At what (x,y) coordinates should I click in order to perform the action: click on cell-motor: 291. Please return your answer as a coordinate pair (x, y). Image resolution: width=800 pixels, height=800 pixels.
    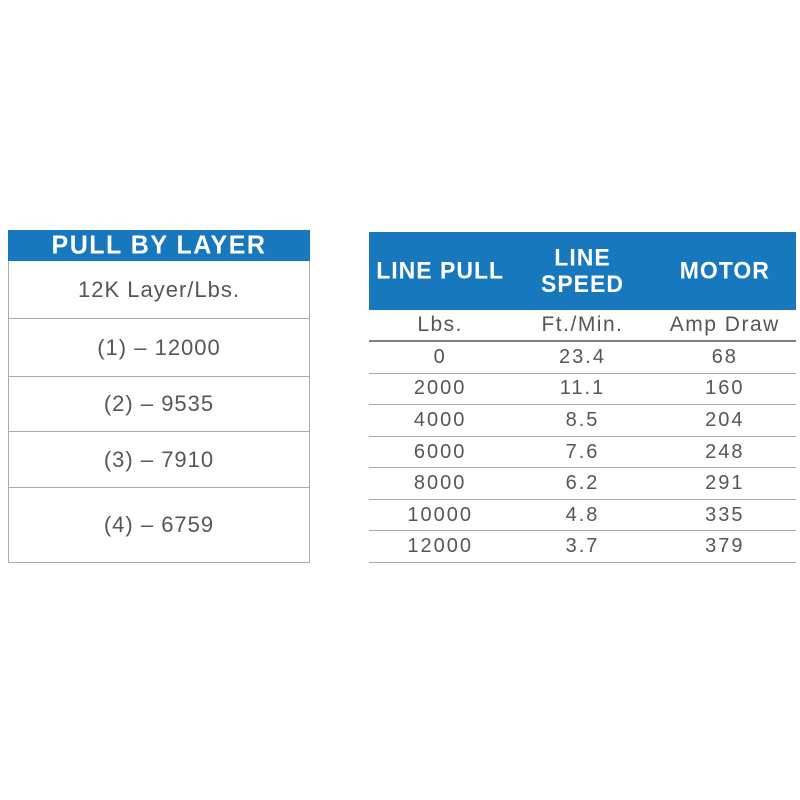
    Looking at the image, I should click on (725, 483).